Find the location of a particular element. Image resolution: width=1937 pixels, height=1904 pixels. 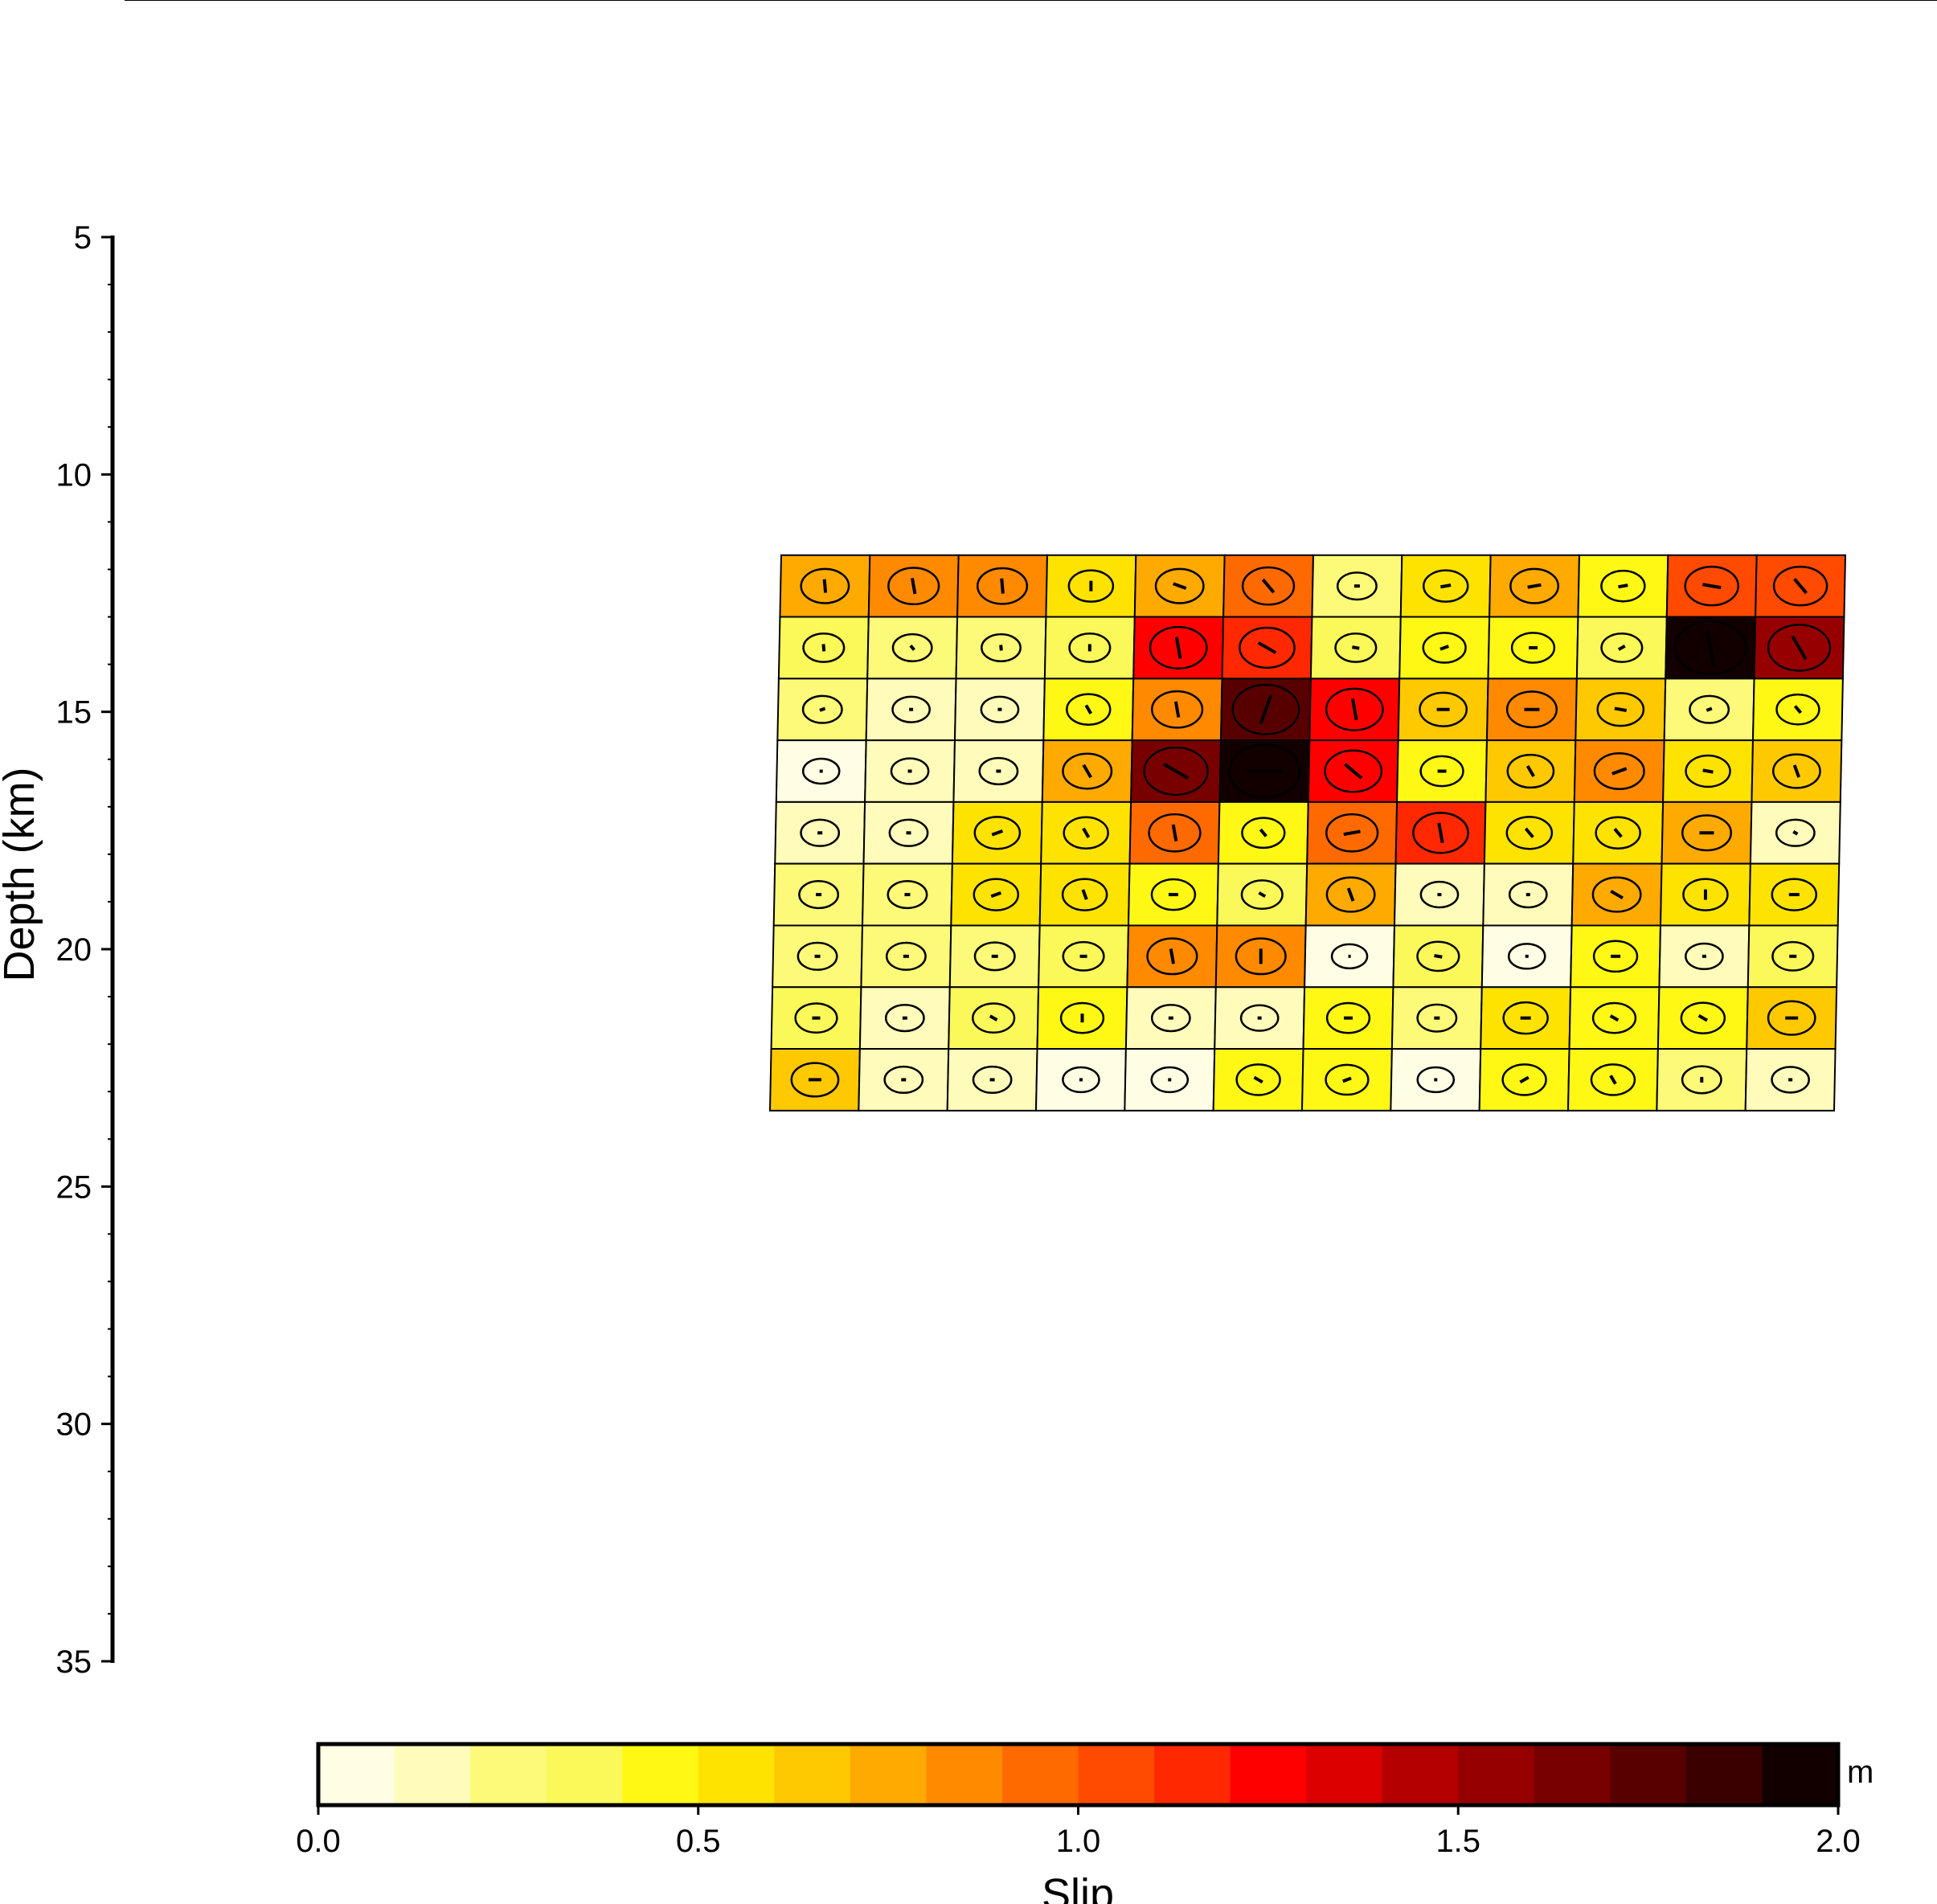

depth-tick-label: 25 is located at coordinates (74, 1187).